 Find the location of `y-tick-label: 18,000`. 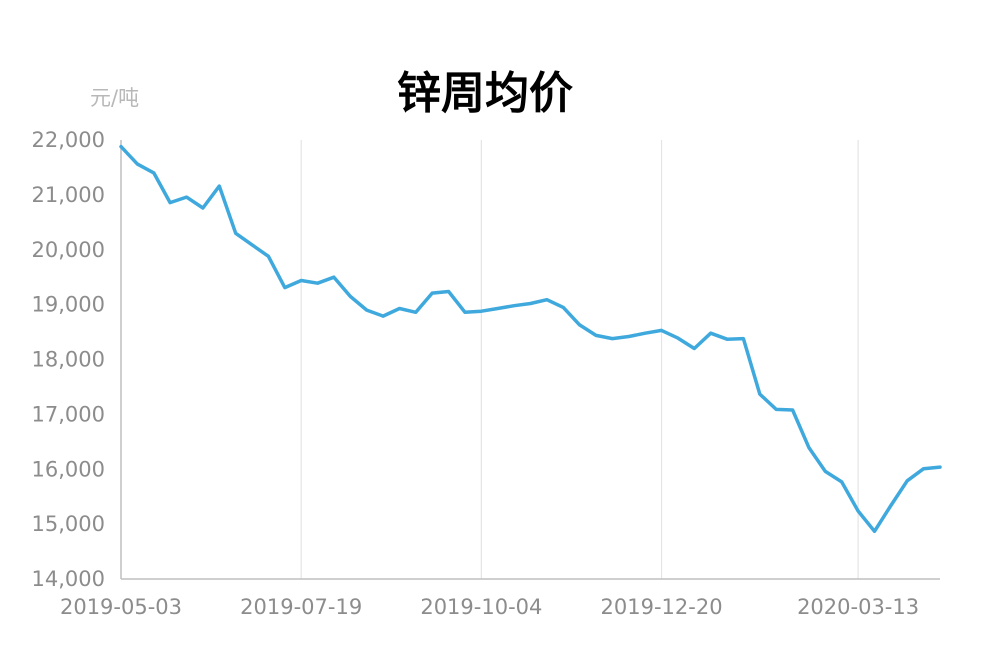

y-tick-label: 18,000 is located at coordinates (68, 360).